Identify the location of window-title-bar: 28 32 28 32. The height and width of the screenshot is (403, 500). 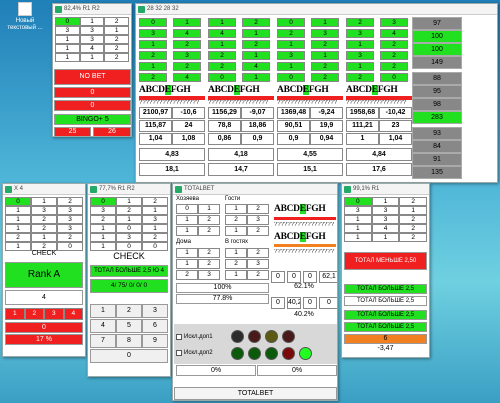
(316, 9).